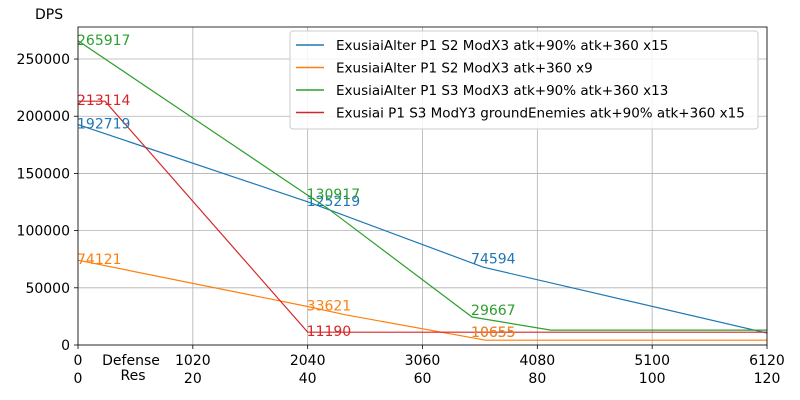 This screenshot has height=400, width=800. What do you see at coordinates (493, 311) in the screenshot?
I see `data-label: 29667` at bounding box center [493, 311].